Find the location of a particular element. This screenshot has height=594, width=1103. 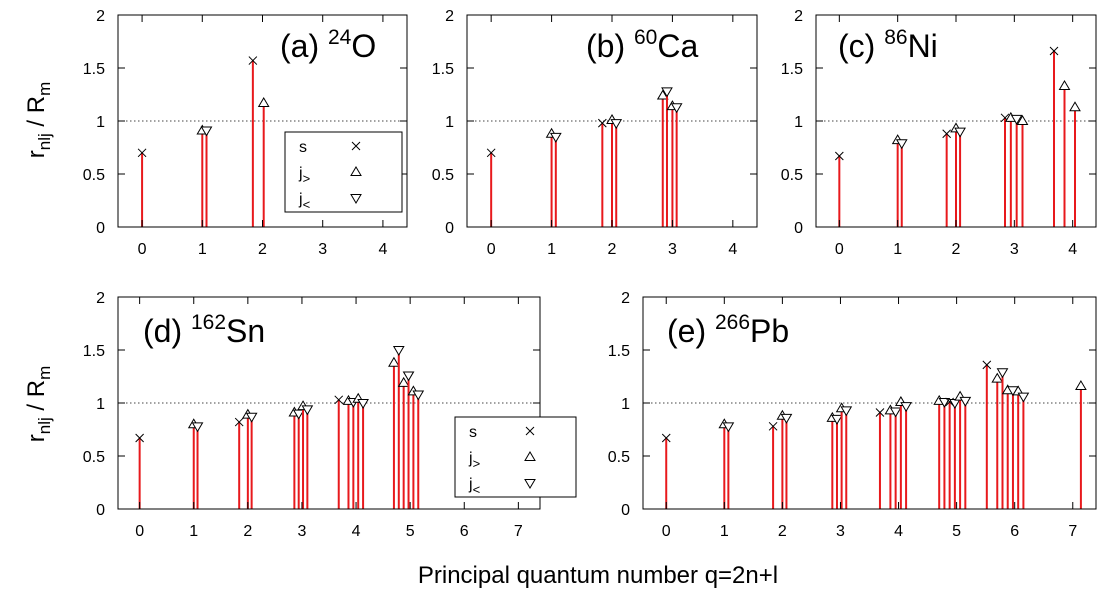

panel-title: (e) 266Pb is located at coordinates (728, 330).